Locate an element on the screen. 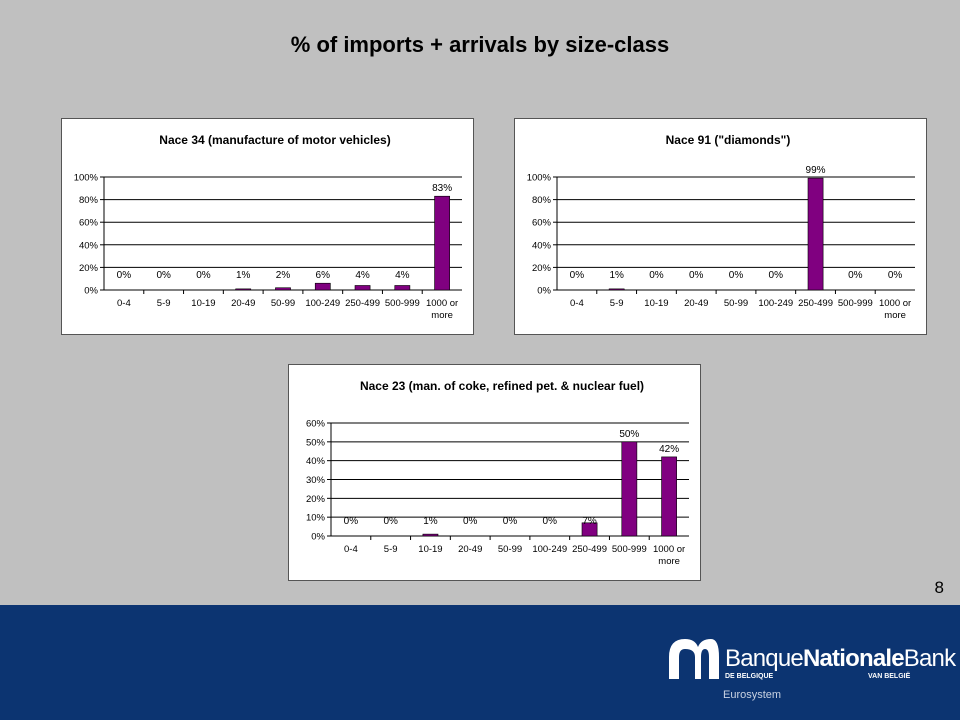 This screenshot has width=960, height=720. data-label: 83% is located at coordinates (442, 188).